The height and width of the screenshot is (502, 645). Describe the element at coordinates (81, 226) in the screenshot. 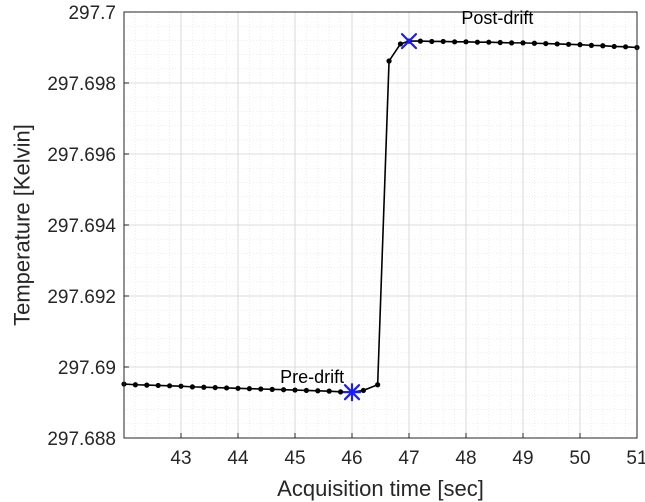

I see `y-tick-label: 297.694` at that location.